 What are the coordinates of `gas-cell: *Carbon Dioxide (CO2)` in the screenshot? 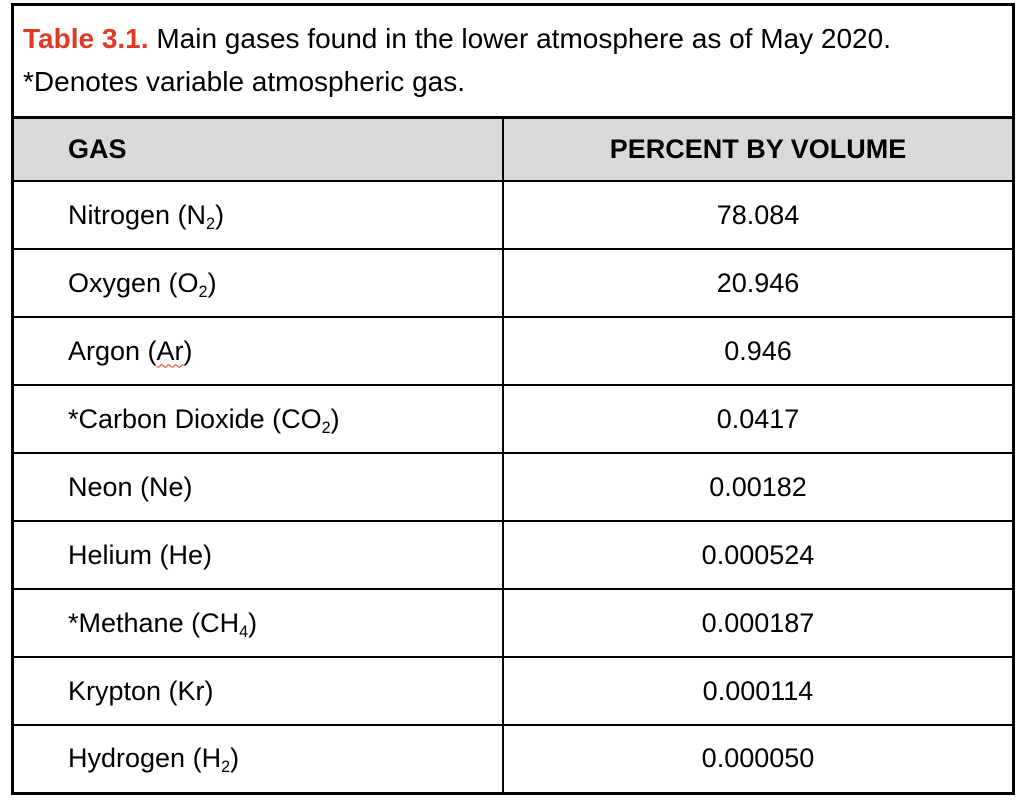 It's located at (257, 419).